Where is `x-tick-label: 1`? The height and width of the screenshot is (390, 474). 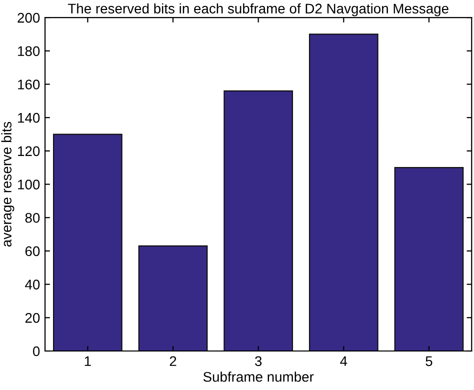
x-tick-label: 1 is located at coordinates (87, 361).